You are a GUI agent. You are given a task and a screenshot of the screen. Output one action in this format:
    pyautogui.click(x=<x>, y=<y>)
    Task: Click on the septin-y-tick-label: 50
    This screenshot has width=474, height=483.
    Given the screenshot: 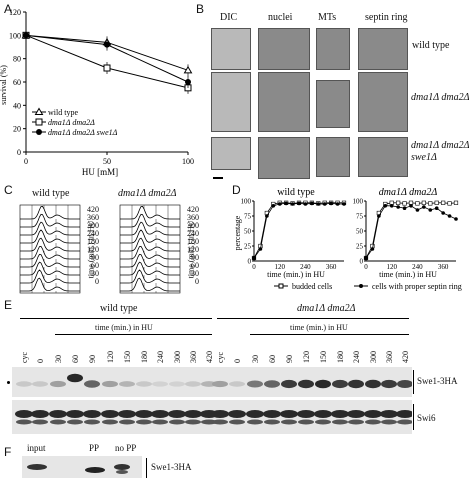 What is the action you would take?
    pyautogui.click(x=248, y=232)
    